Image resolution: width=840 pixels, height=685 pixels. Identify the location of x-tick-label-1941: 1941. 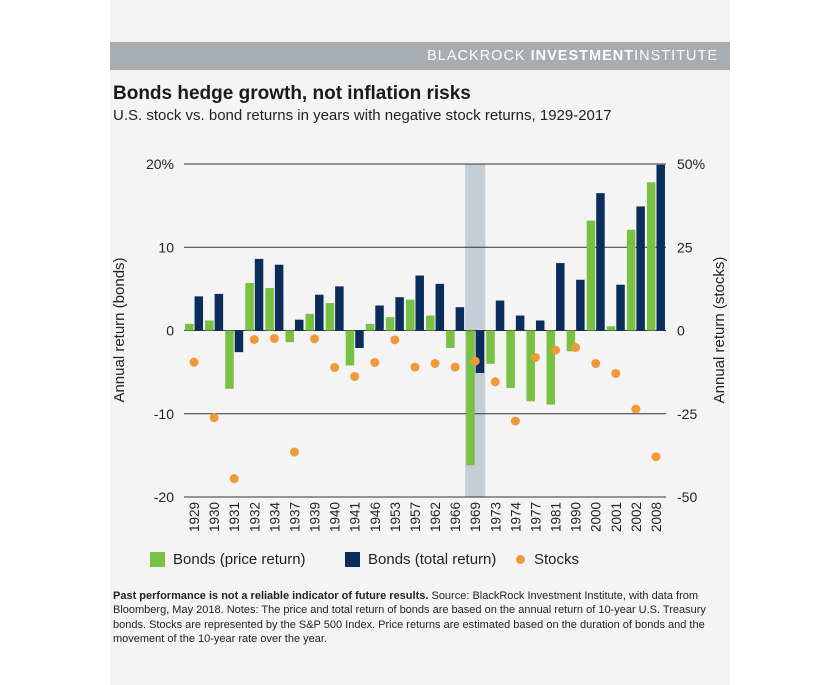
(355, 517).